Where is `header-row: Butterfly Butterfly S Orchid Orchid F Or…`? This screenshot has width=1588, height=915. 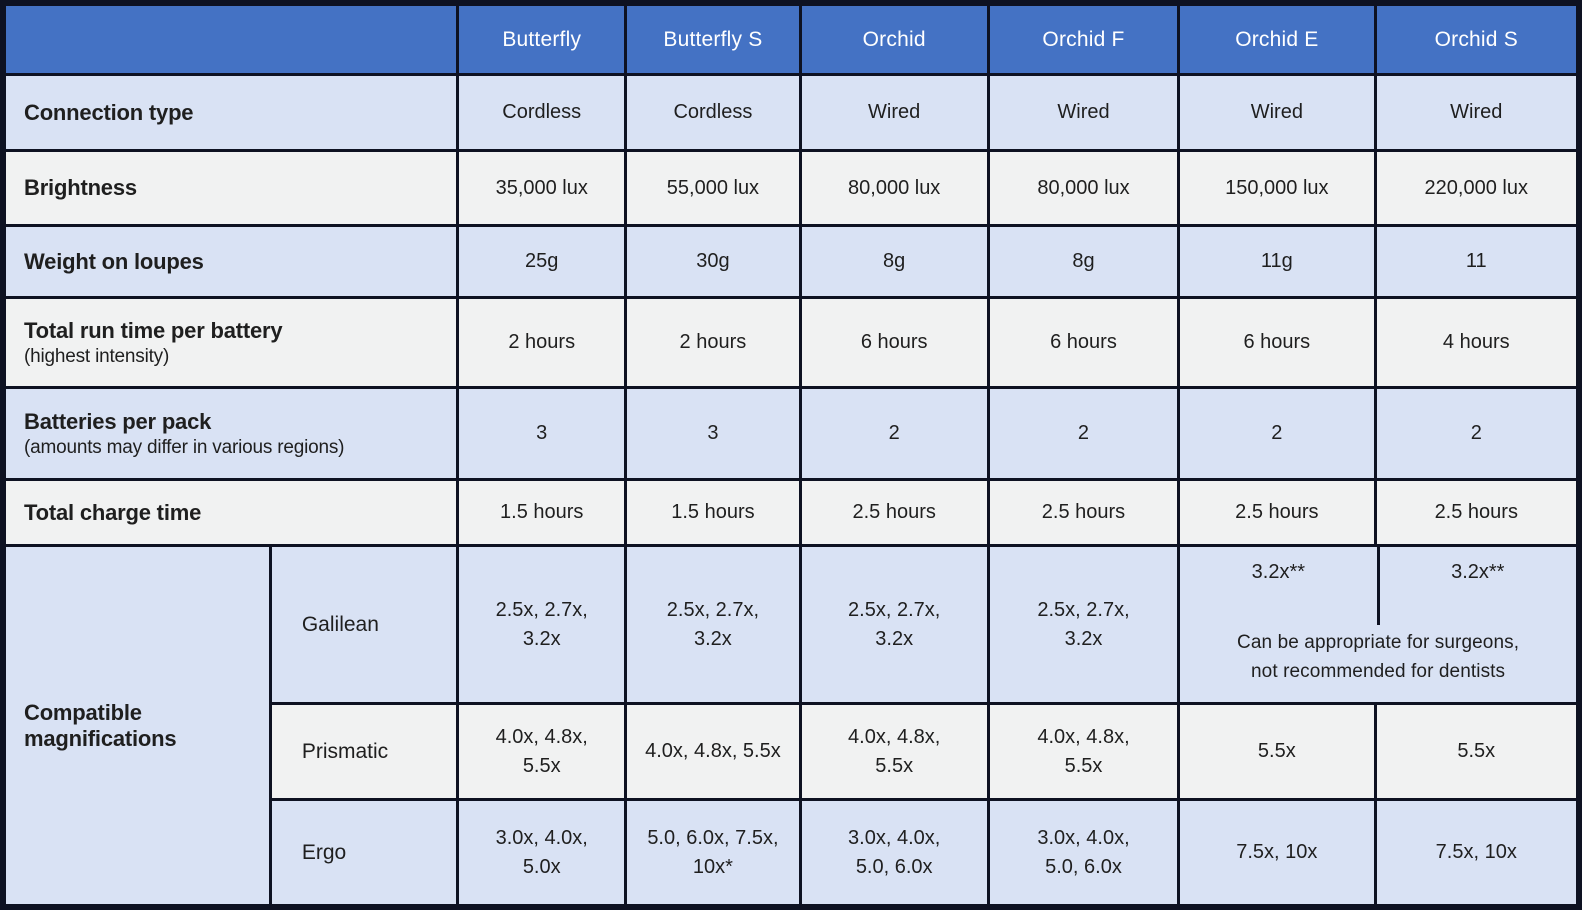 header-row: Butterfly Butterfly S Orchid Orchid F Or… is located at coordinates (791, 39).